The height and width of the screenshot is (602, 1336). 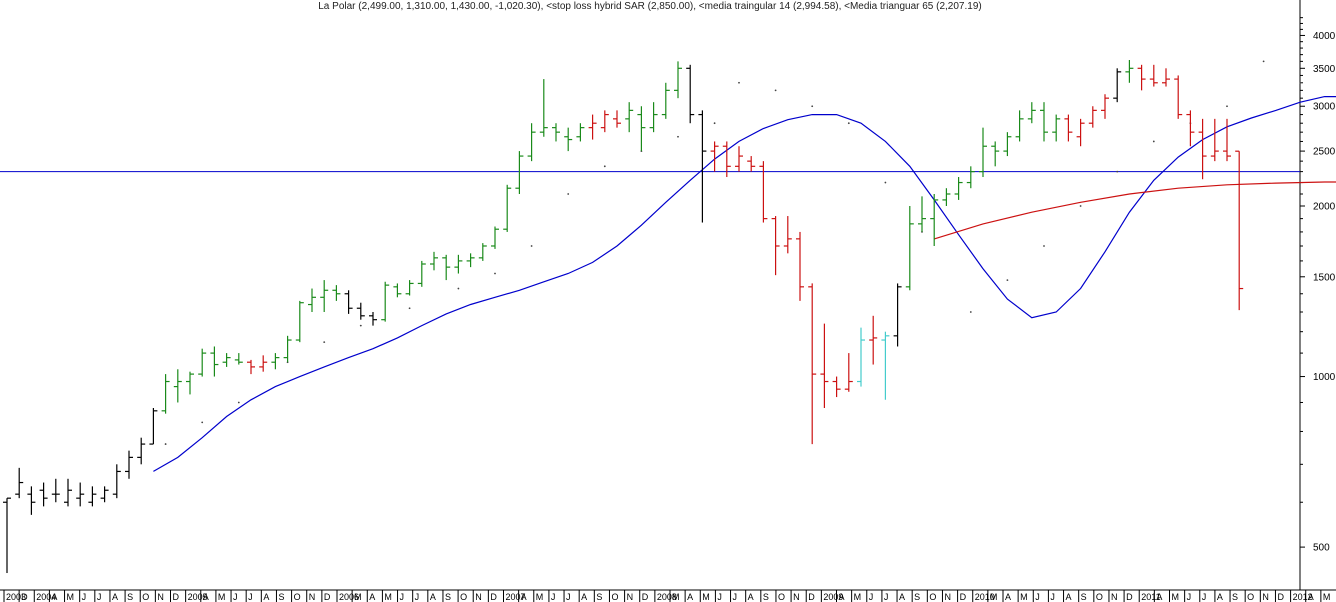 What do you see at coordinates (1324, 107) in the screenshot?
I see `y-tick-label: 3000` at bounding box center [1324, 107].